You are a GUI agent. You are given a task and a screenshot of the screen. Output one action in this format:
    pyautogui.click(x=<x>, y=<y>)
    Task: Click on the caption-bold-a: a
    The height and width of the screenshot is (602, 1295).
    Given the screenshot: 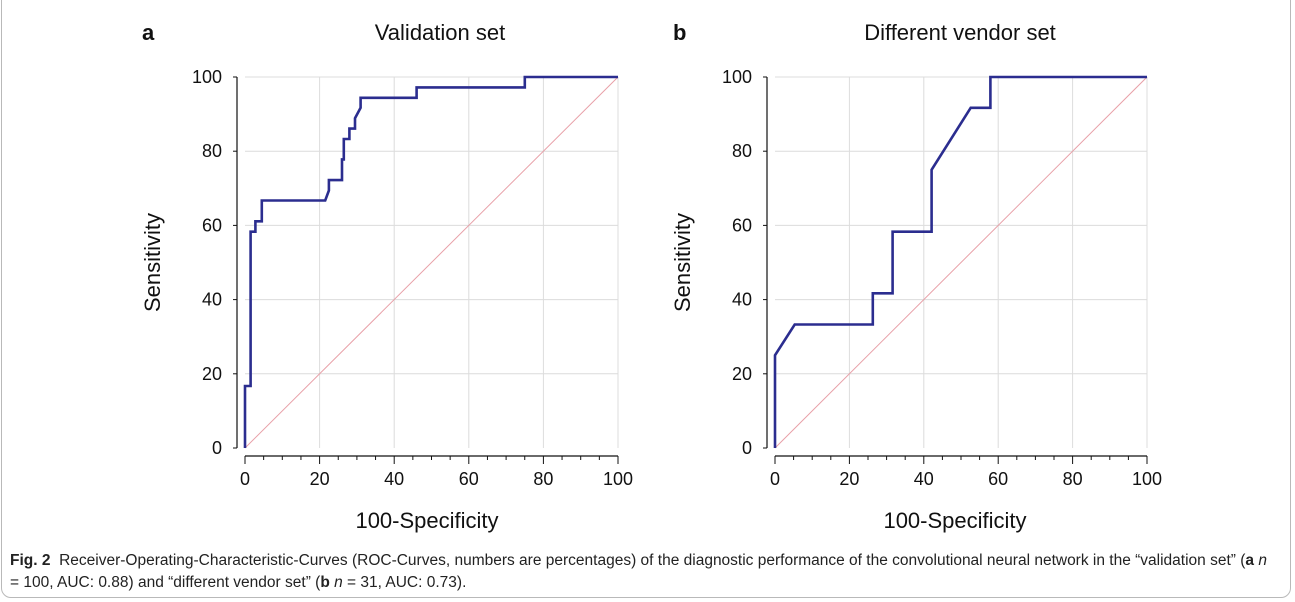 What is the action you would take?
    pyautogui.click(x=1250, y=560)
    